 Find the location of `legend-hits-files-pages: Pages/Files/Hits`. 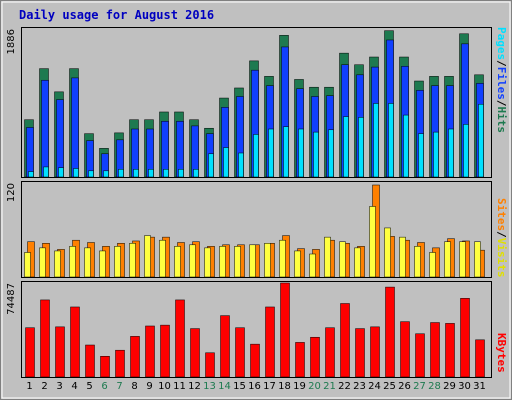

legend-hits-files-pages: Pages/Files/Hits is located at coordinates (501, 80).